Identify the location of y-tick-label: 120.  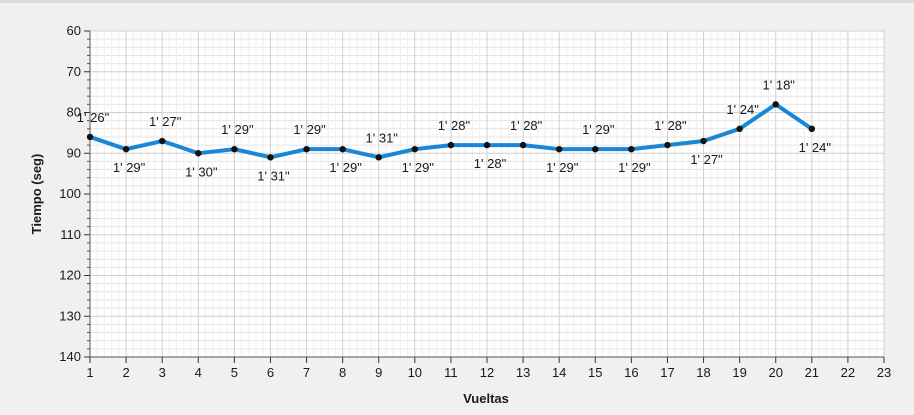
(70, 275).